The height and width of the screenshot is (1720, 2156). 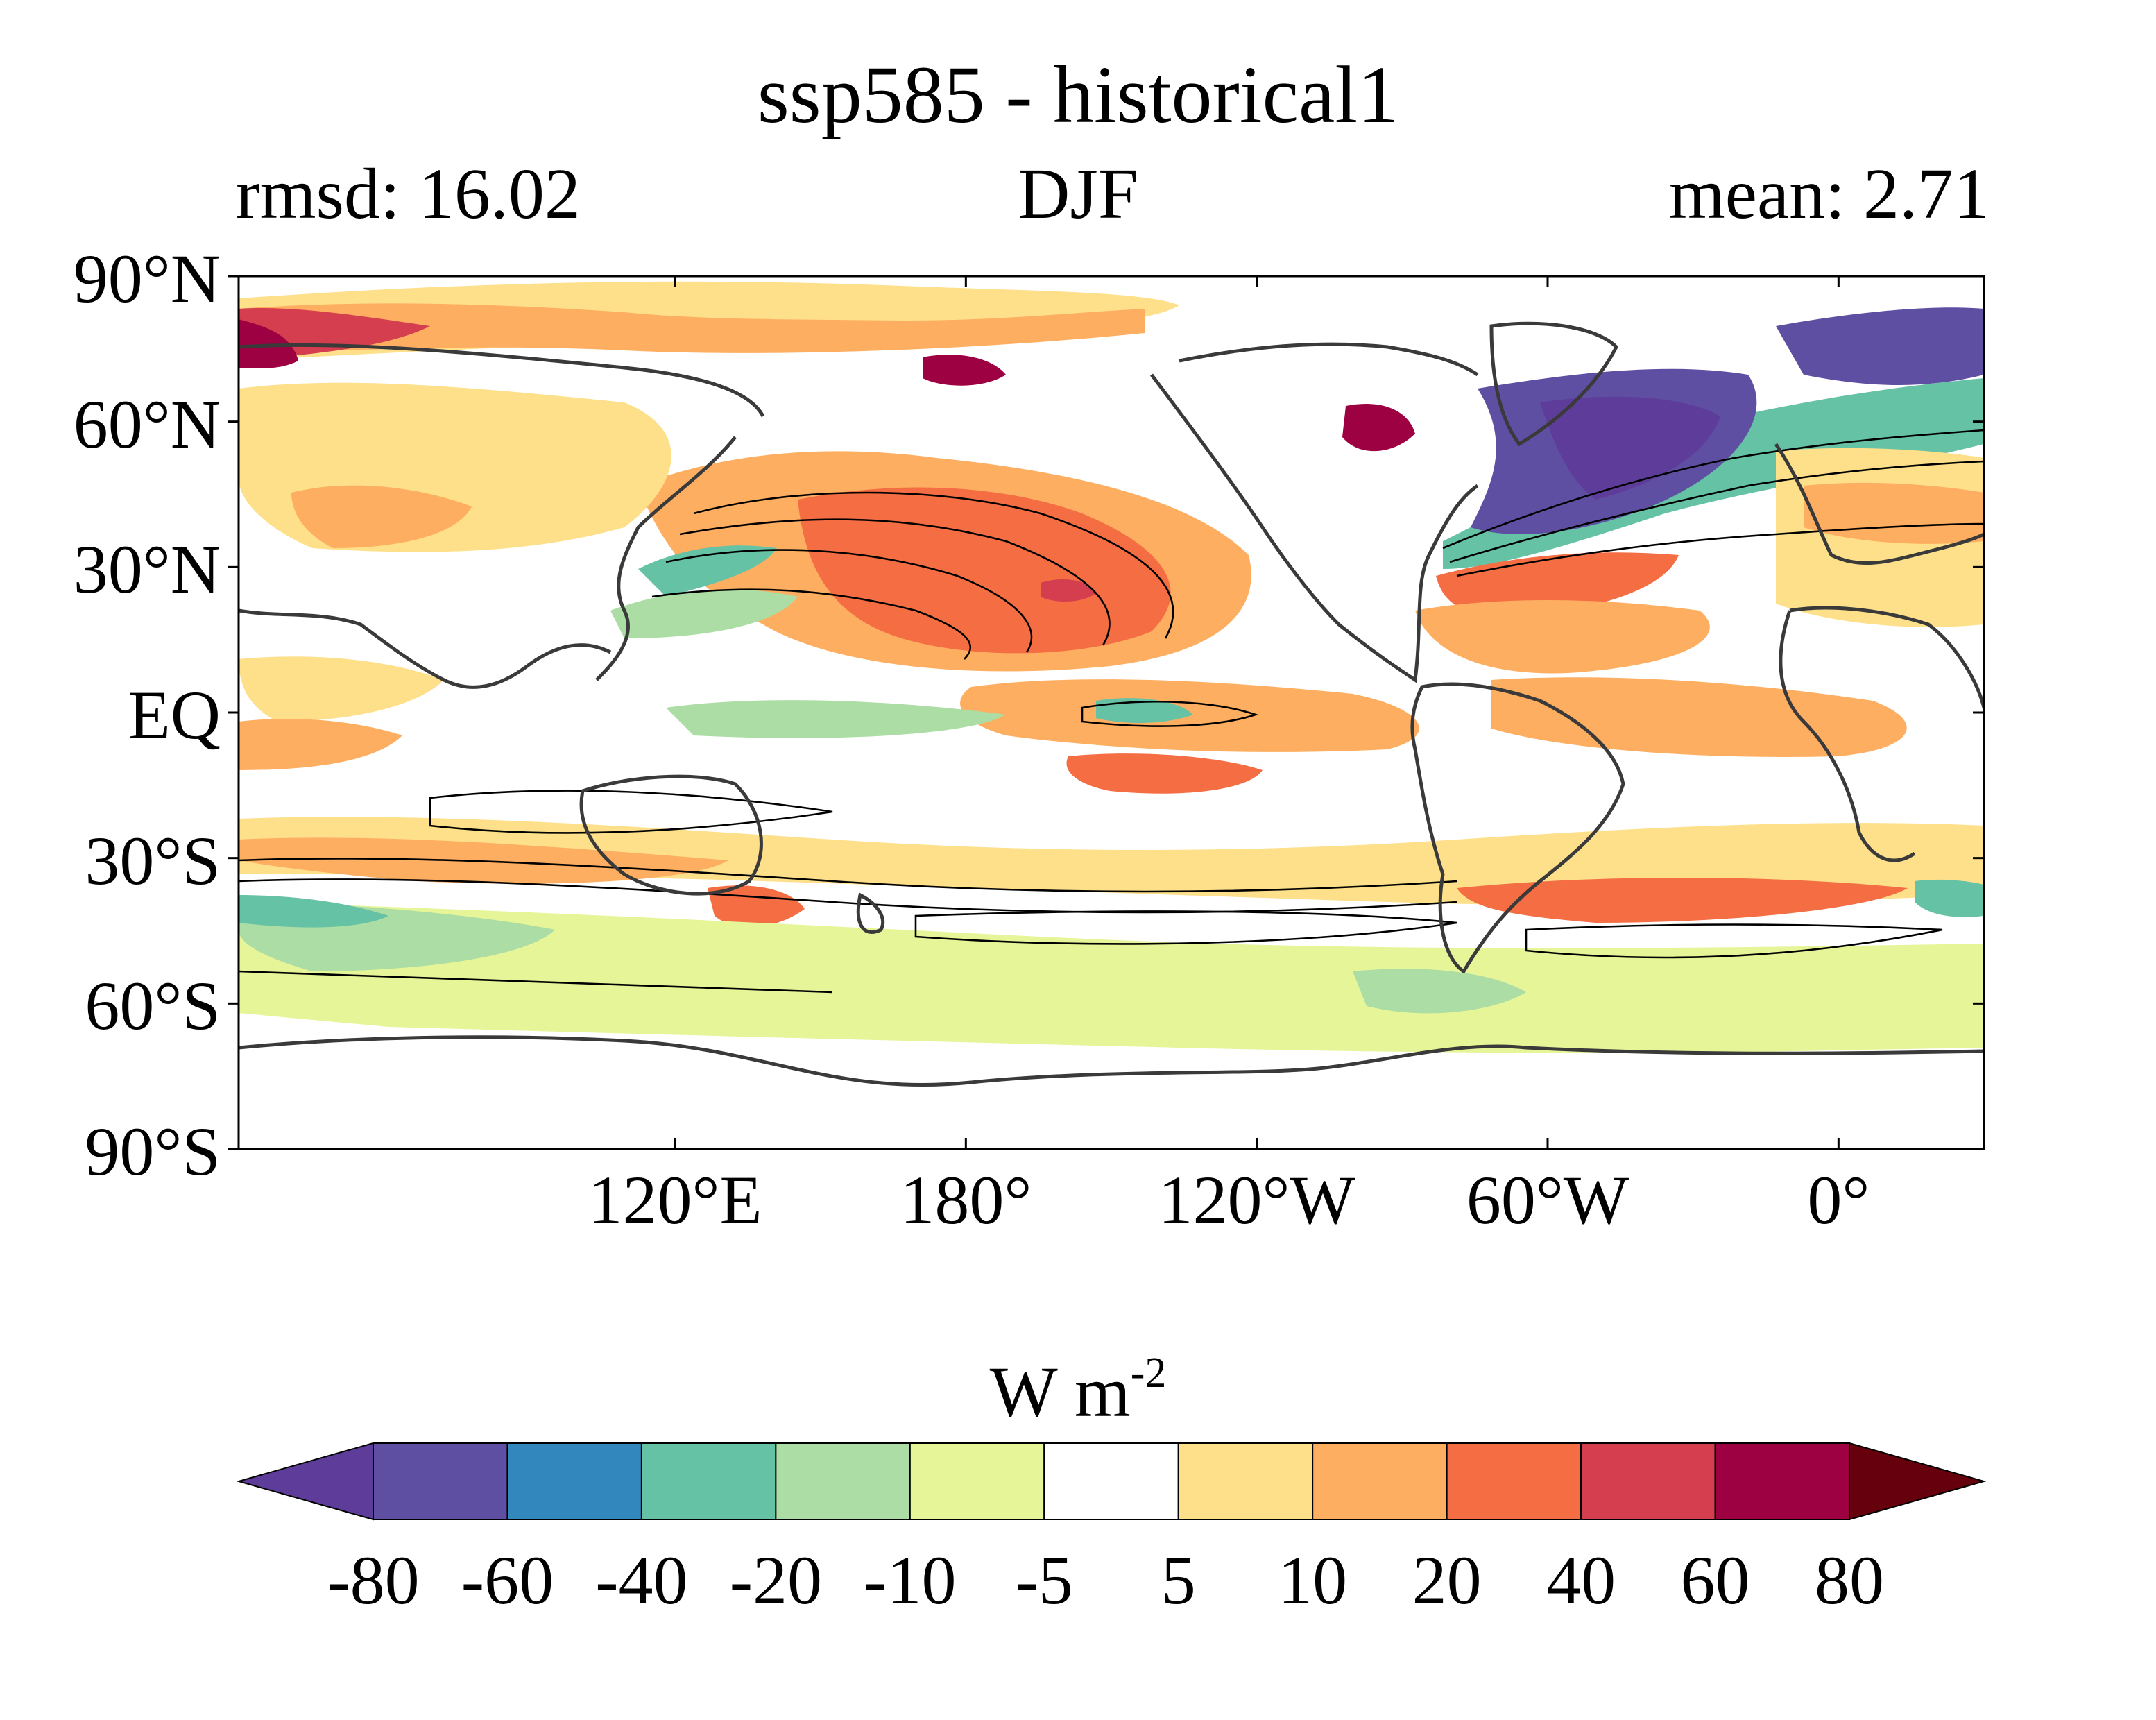 What do you see at coordinates (1517, 828) in the screenshot?
I see `coast-south-america` at bounding box center [1517, 828].